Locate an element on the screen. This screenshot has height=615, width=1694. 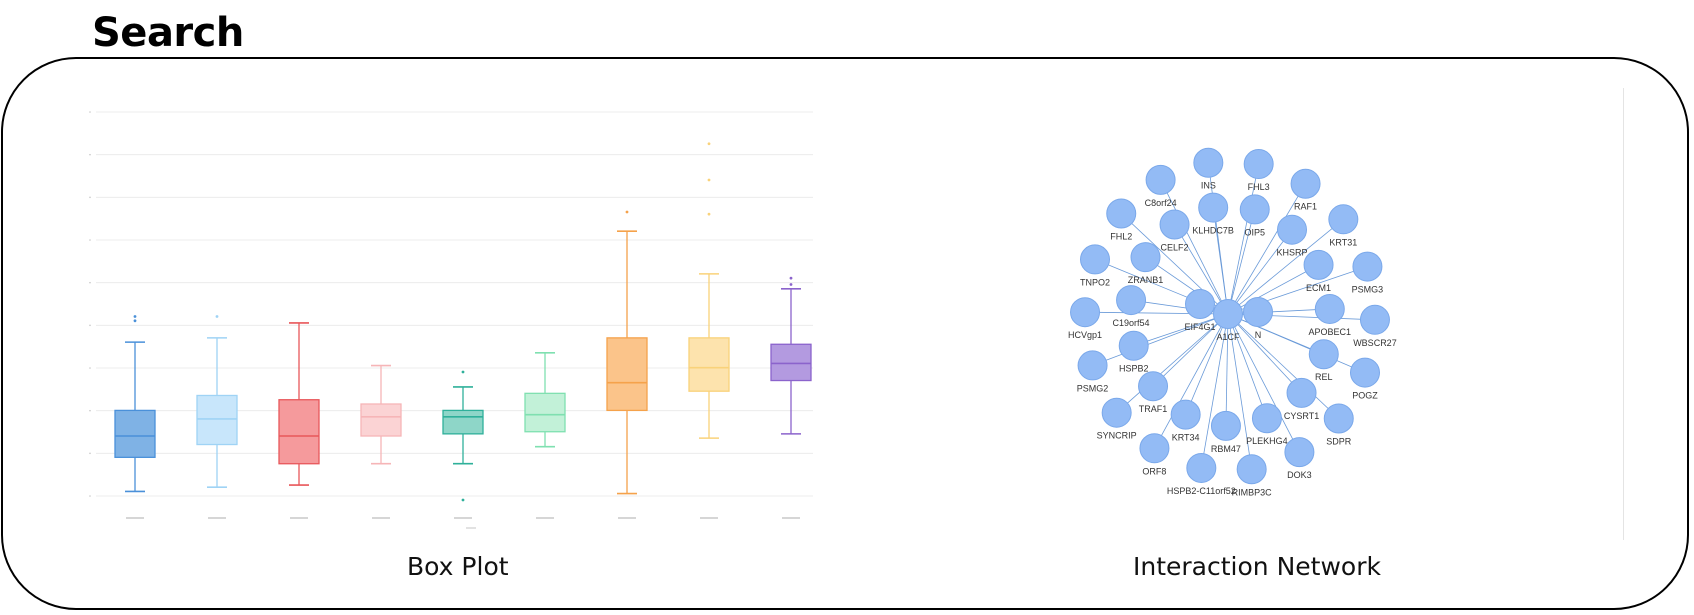
network-node: KHSRP is located at coordinates (1292, 236).